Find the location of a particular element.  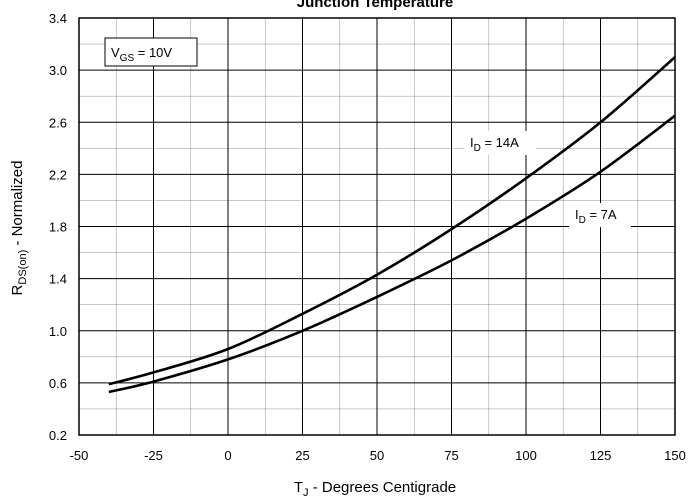

x-tick-label: 150 is located at coordinates (675, 455).